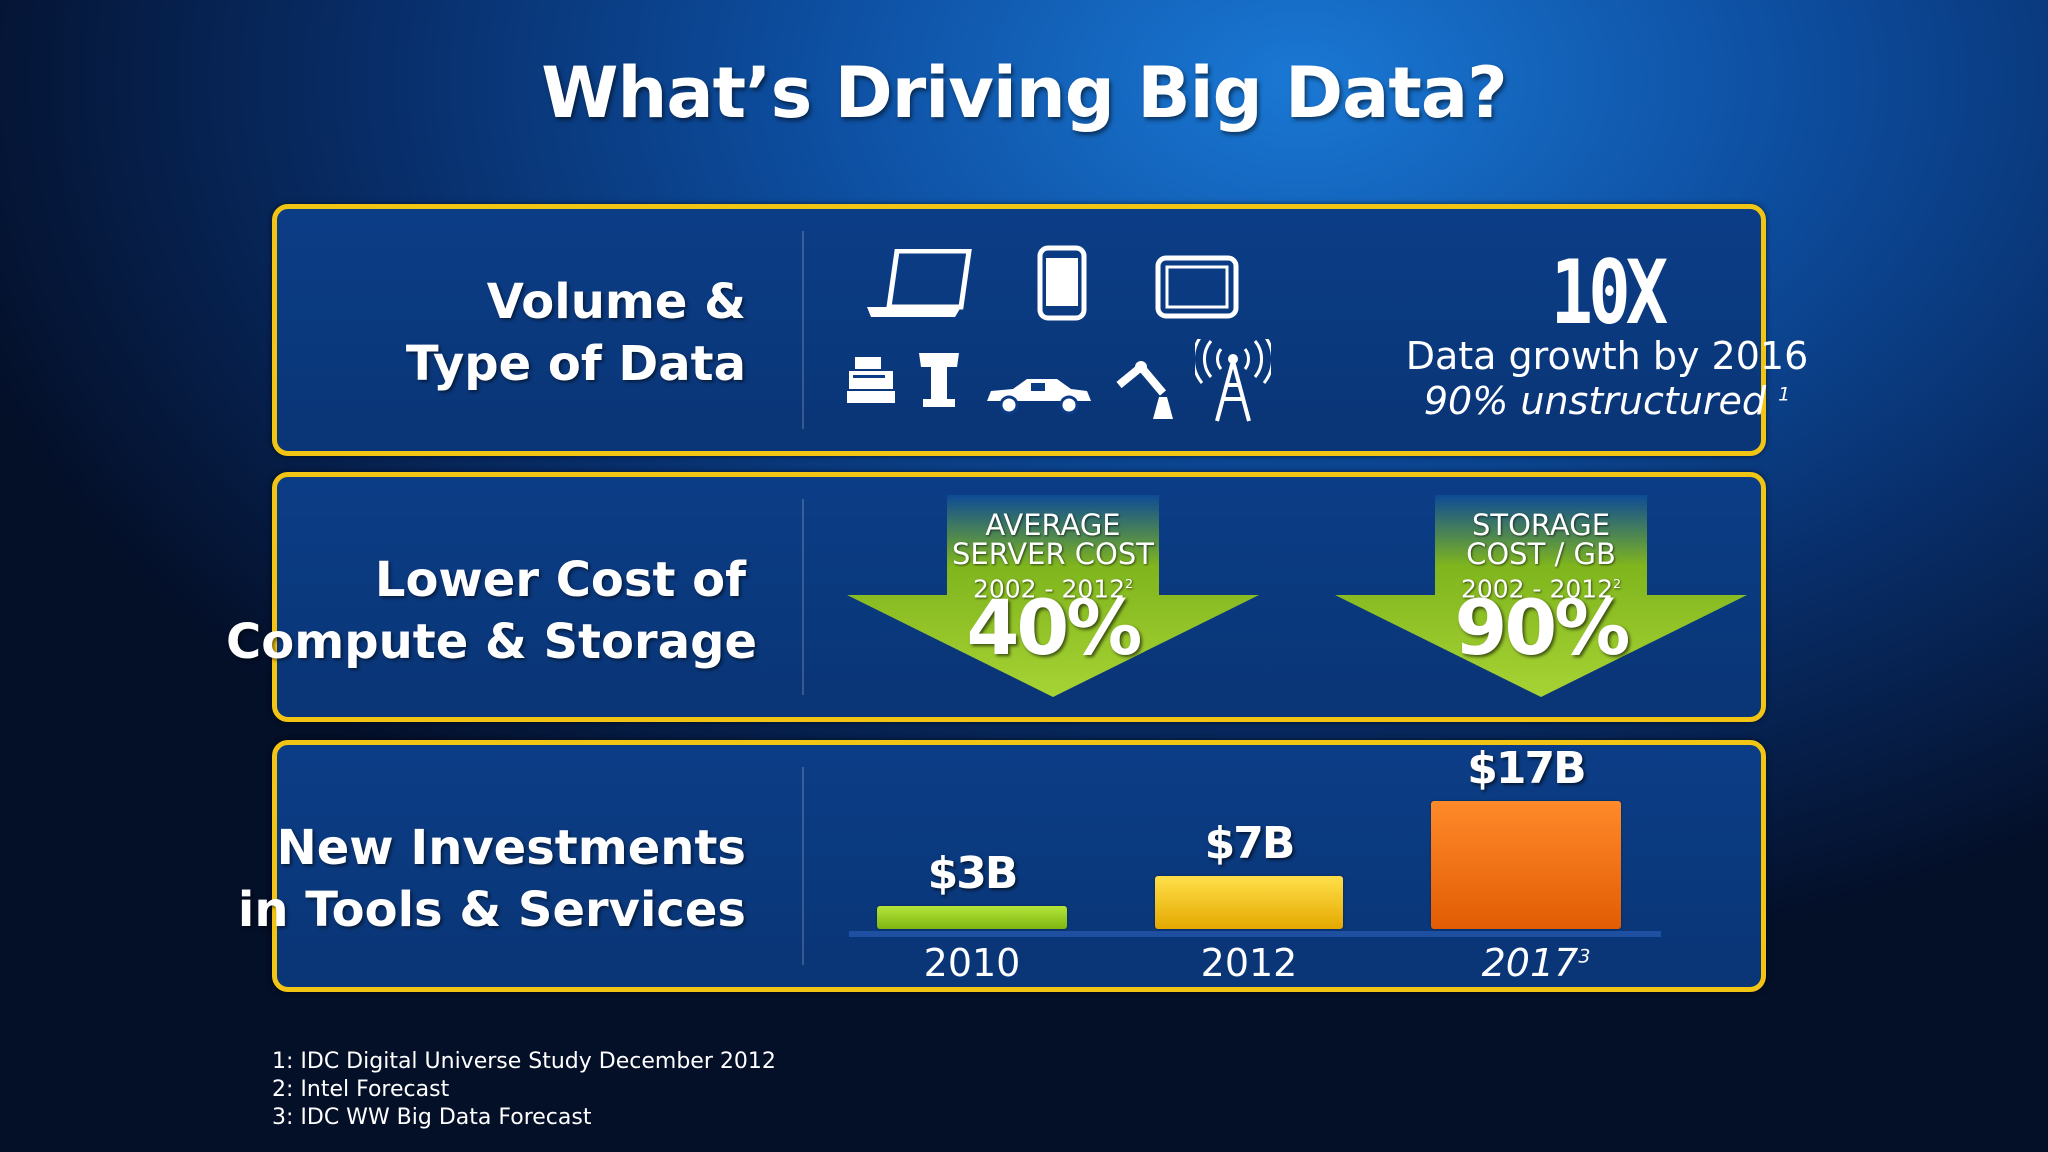  What do you see at coordinates (871, 380) in the screenshot?
I see `cash-register-icon` at bounding box center [871, 380].